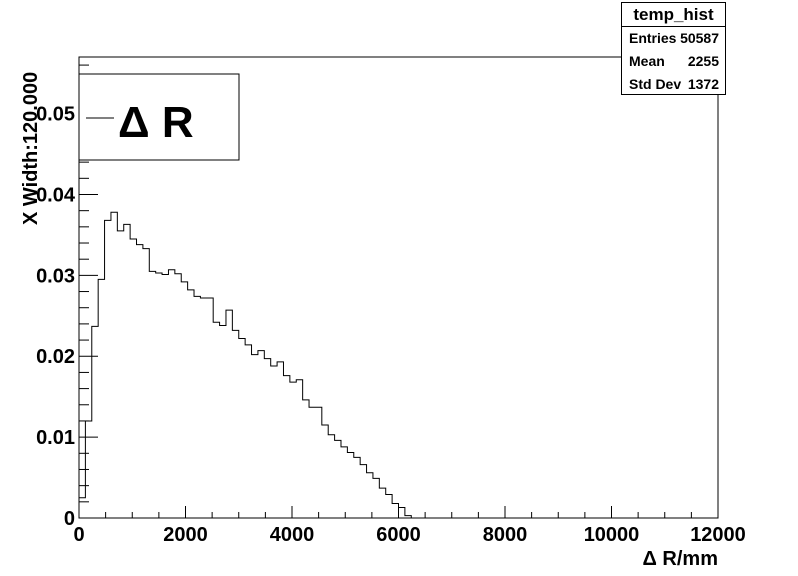 The height and width of the screenshot is (576, 798). I want to click on y-tick-label: 0.05, so click(55, 115).